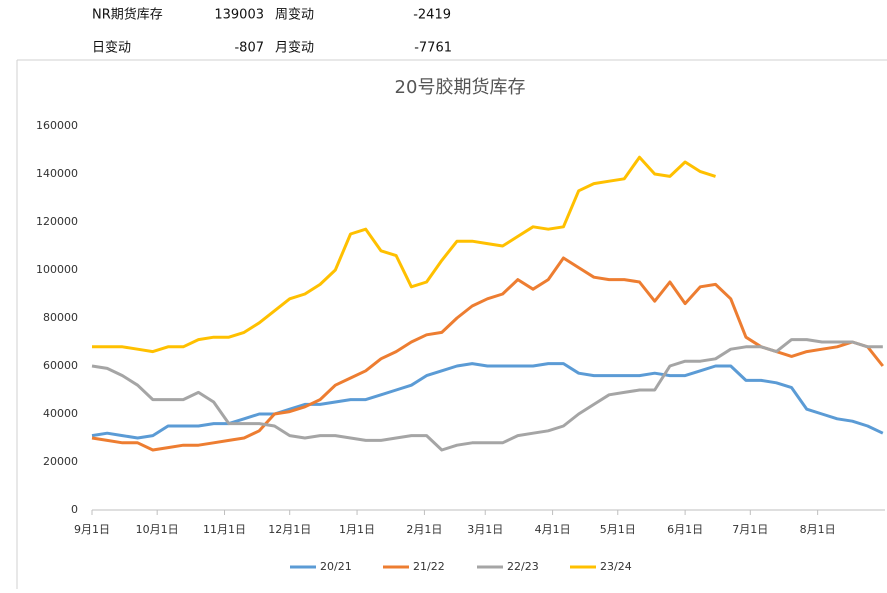 Image resolution: width=887 pixels, height=593 pixels. I want to click on y-tick-label: 80000, so click(60, 317).